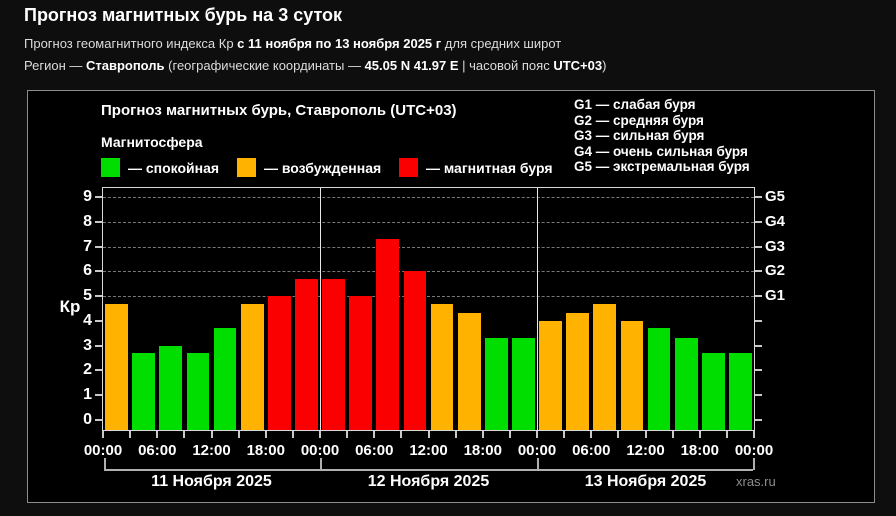 The height and width of the screenshot is (516, 896). What do you see at coordinates (339, 43) in the screenshot?
I see `subtitle-kp-dates: с 11 ноября по 13 ноября 2025 г` at bounding box center [339, 43].